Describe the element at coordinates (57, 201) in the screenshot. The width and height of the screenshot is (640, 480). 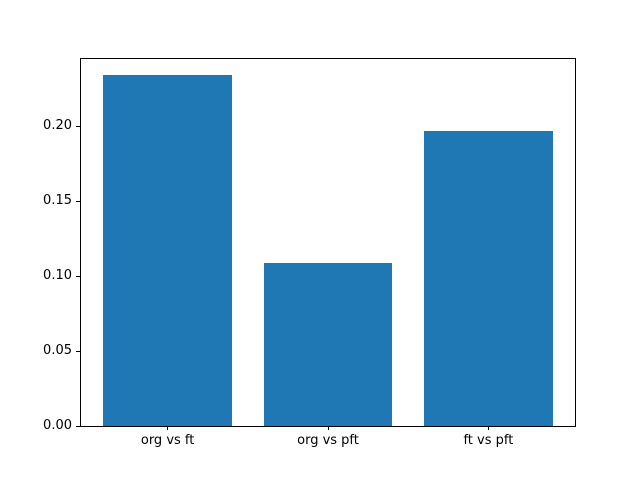
I see `y-tick-label: 0.15` at that location.